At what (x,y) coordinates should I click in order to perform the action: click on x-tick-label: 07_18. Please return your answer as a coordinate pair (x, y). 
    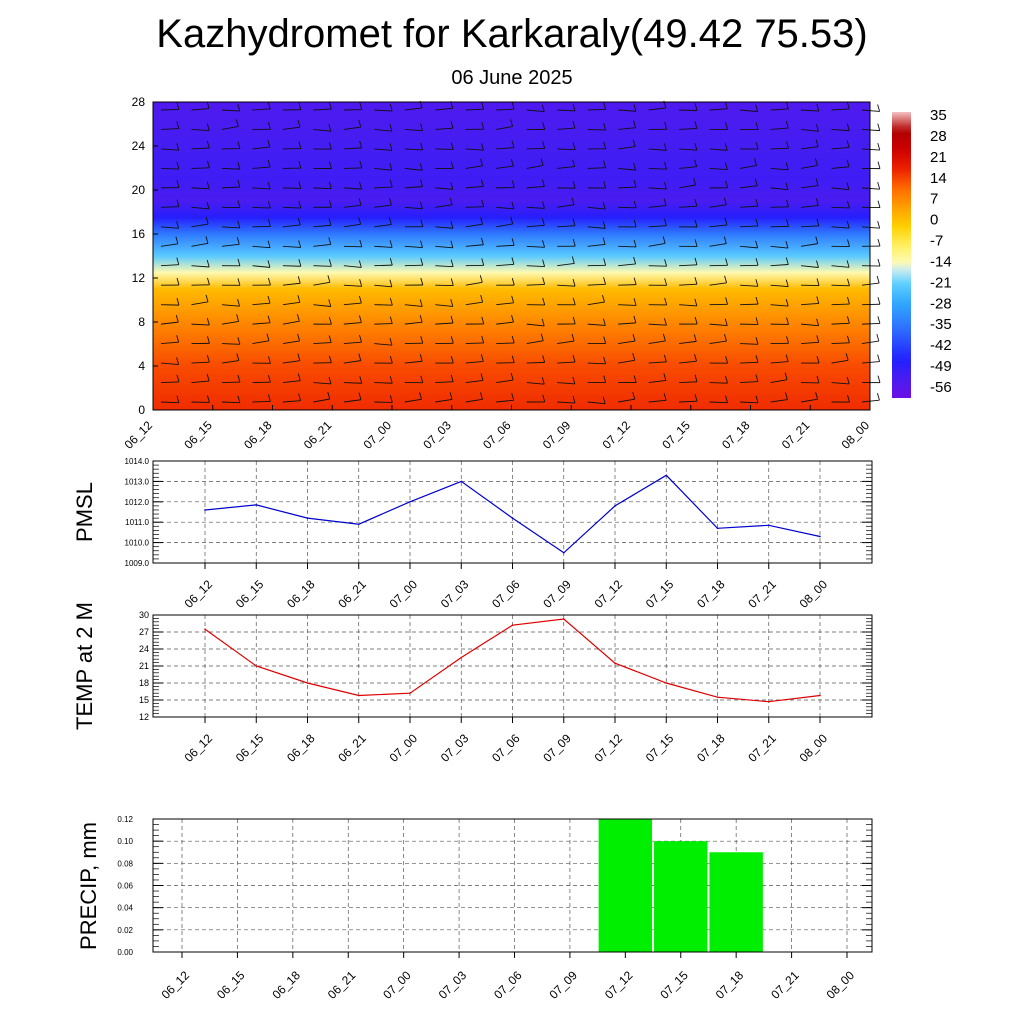
    Looking at the image, I should click on (711, 748).